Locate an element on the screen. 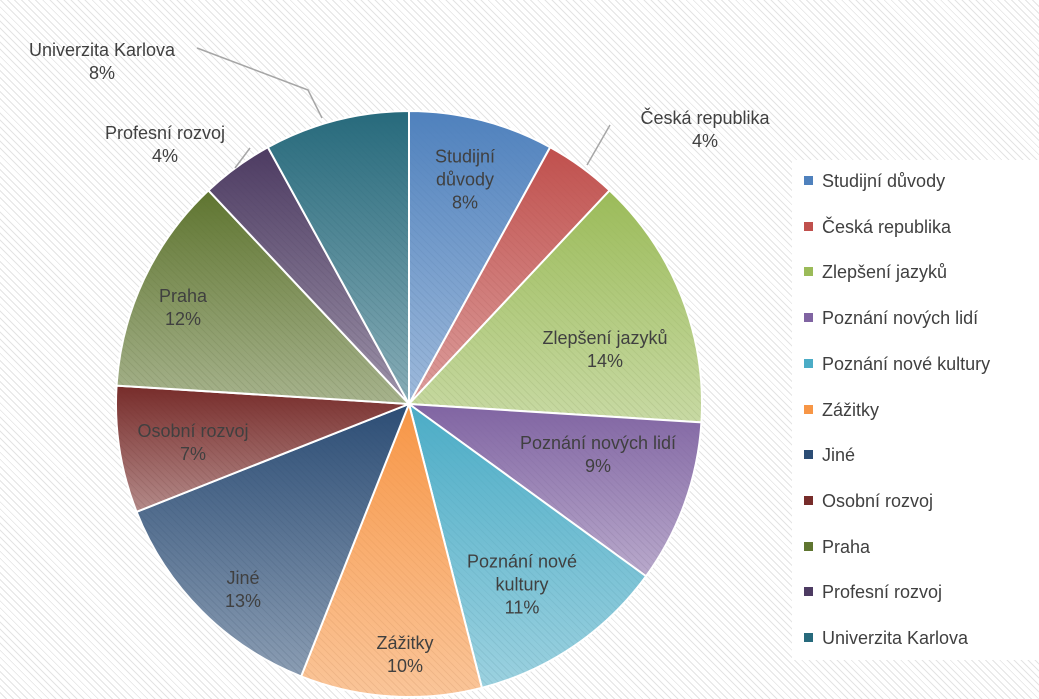 The width and height of the screenshot is (1039, 699). legend-label: Zážitky is located at coordinates (851, 409).